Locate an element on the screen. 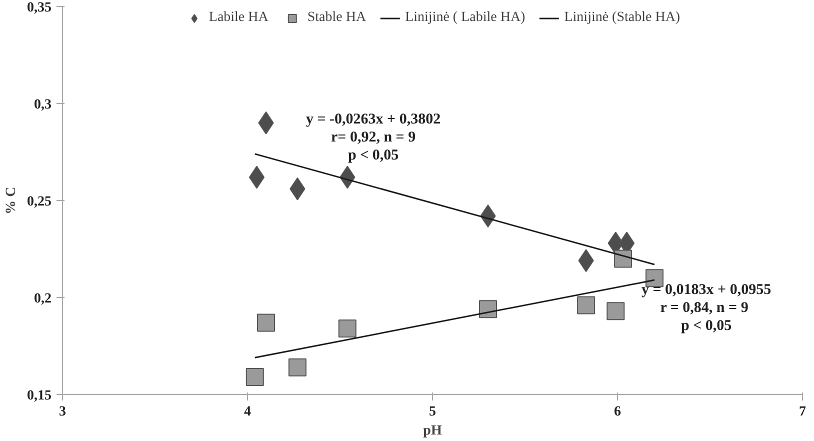 The image size is (814, 441). annotation: y = -0,0263x + 0,3802 r= 0,92, n = 9 p < 0,05 is located at coordinates (373, 137).